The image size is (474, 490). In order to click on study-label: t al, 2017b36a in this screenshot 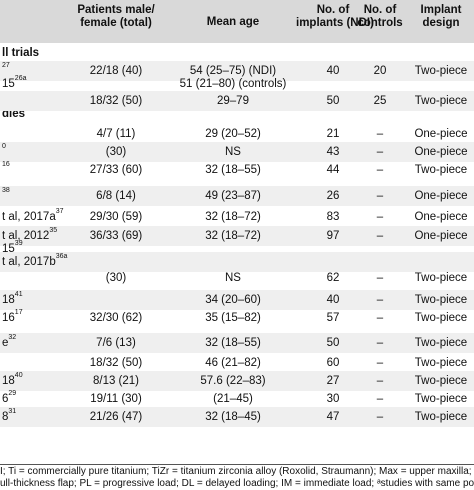, I will do `click(34, 262)`.